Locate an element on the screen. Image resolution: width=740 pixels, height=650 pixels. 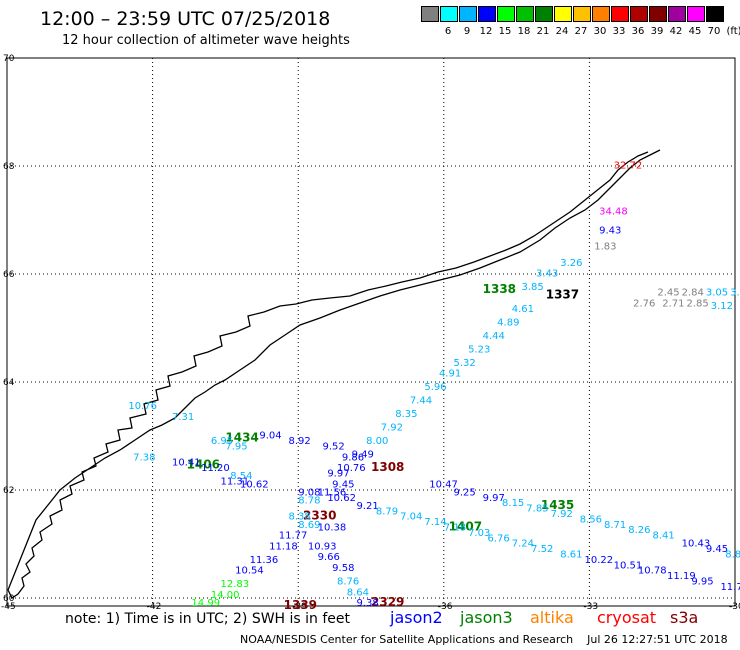
swh-value-label: 10.54 is located at coordinates (249, 571).